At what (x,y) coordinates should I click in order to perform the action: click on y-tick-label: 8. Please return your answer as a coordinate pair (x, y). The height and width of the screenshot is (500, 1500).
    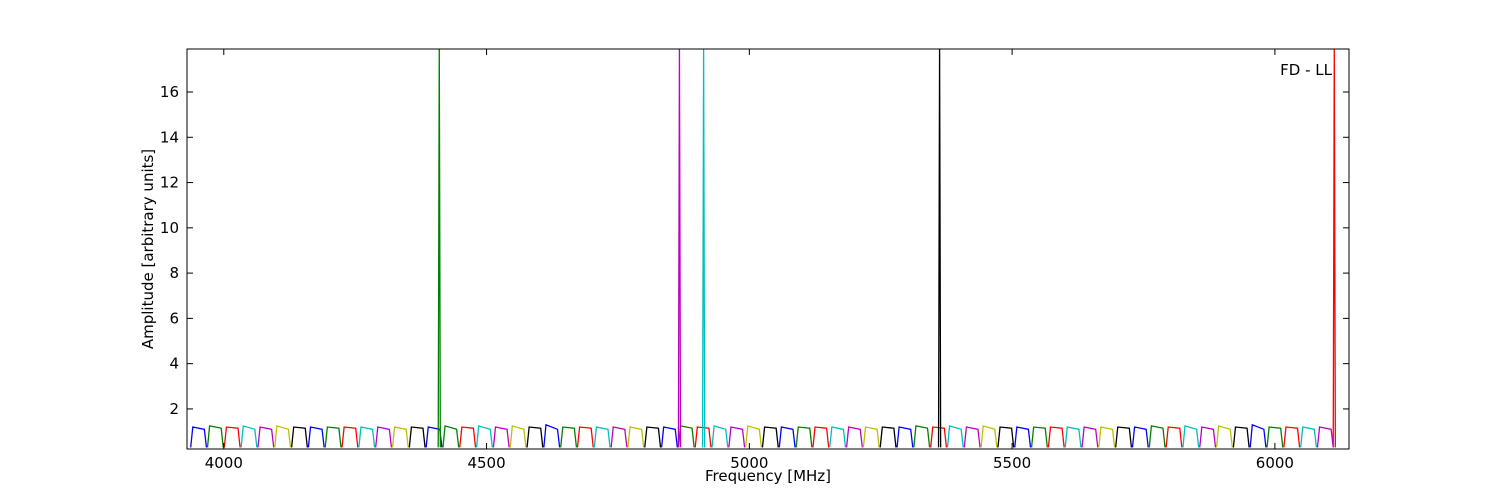
    Looking at the image, I should click on (174, 273).